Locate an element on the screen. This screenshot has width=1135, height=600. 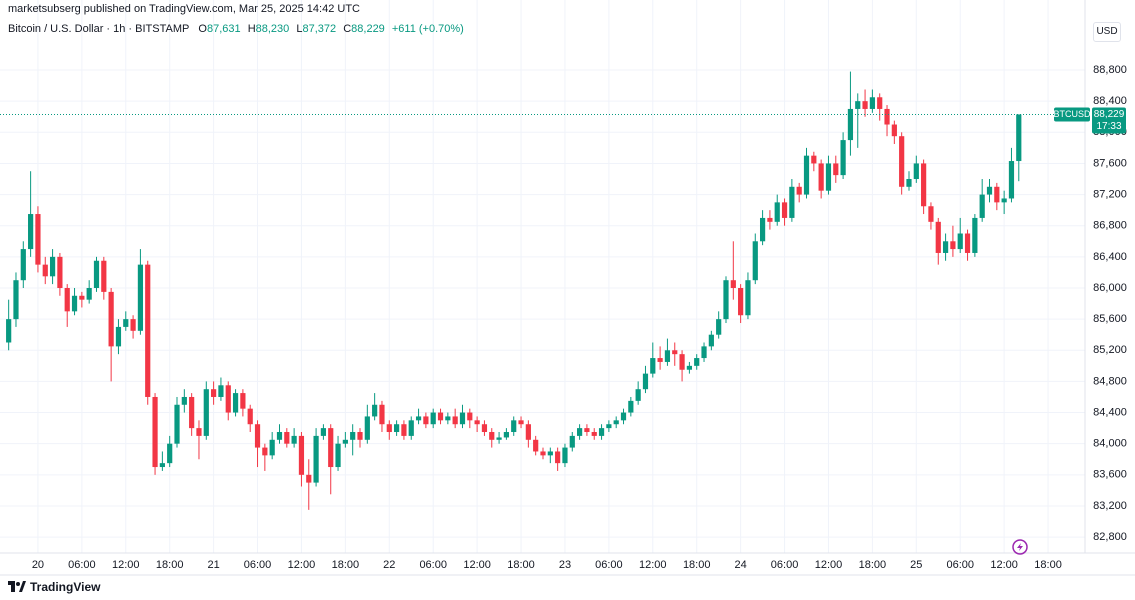
symbol-name: Bitcoin / U.S. Dollar · 1h · BITSTAMP is located at coordinates (99, 29).